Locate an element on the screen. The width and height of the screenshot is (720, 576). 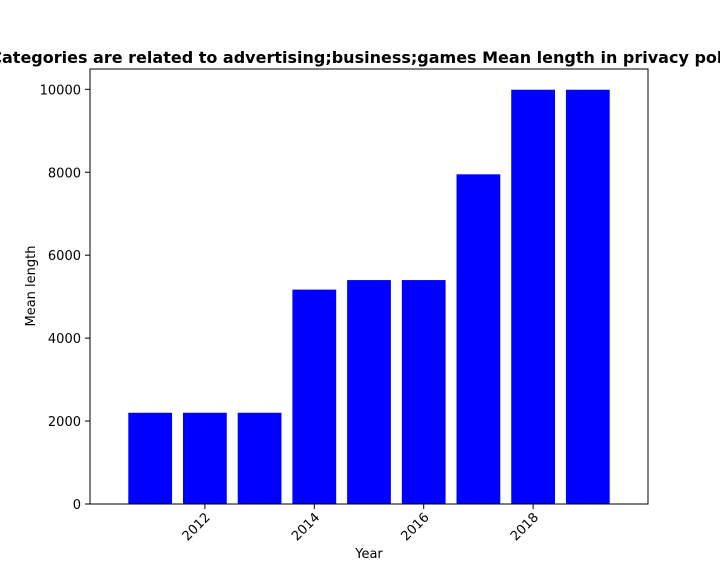
x-tick-label: 2016 is located at coordinates (416, 527).